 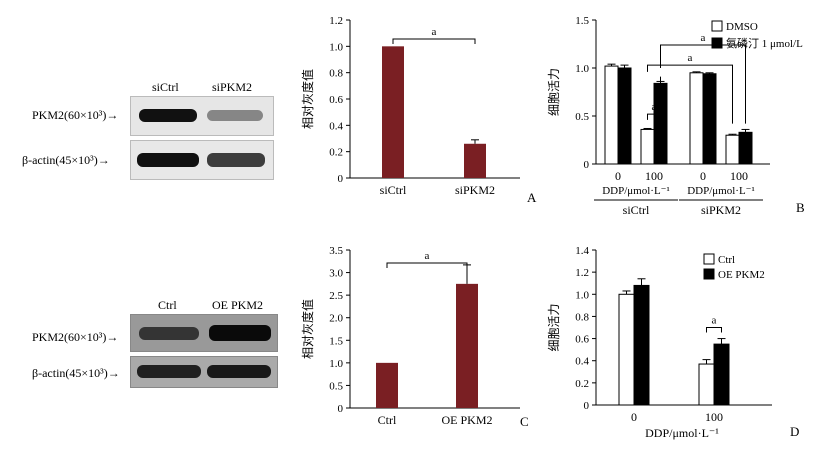 What do you see at coordinates (336, 126) in the screenshot?
I see `chart-a-ytick-label: 0.4` at bounding box center [336, 126].